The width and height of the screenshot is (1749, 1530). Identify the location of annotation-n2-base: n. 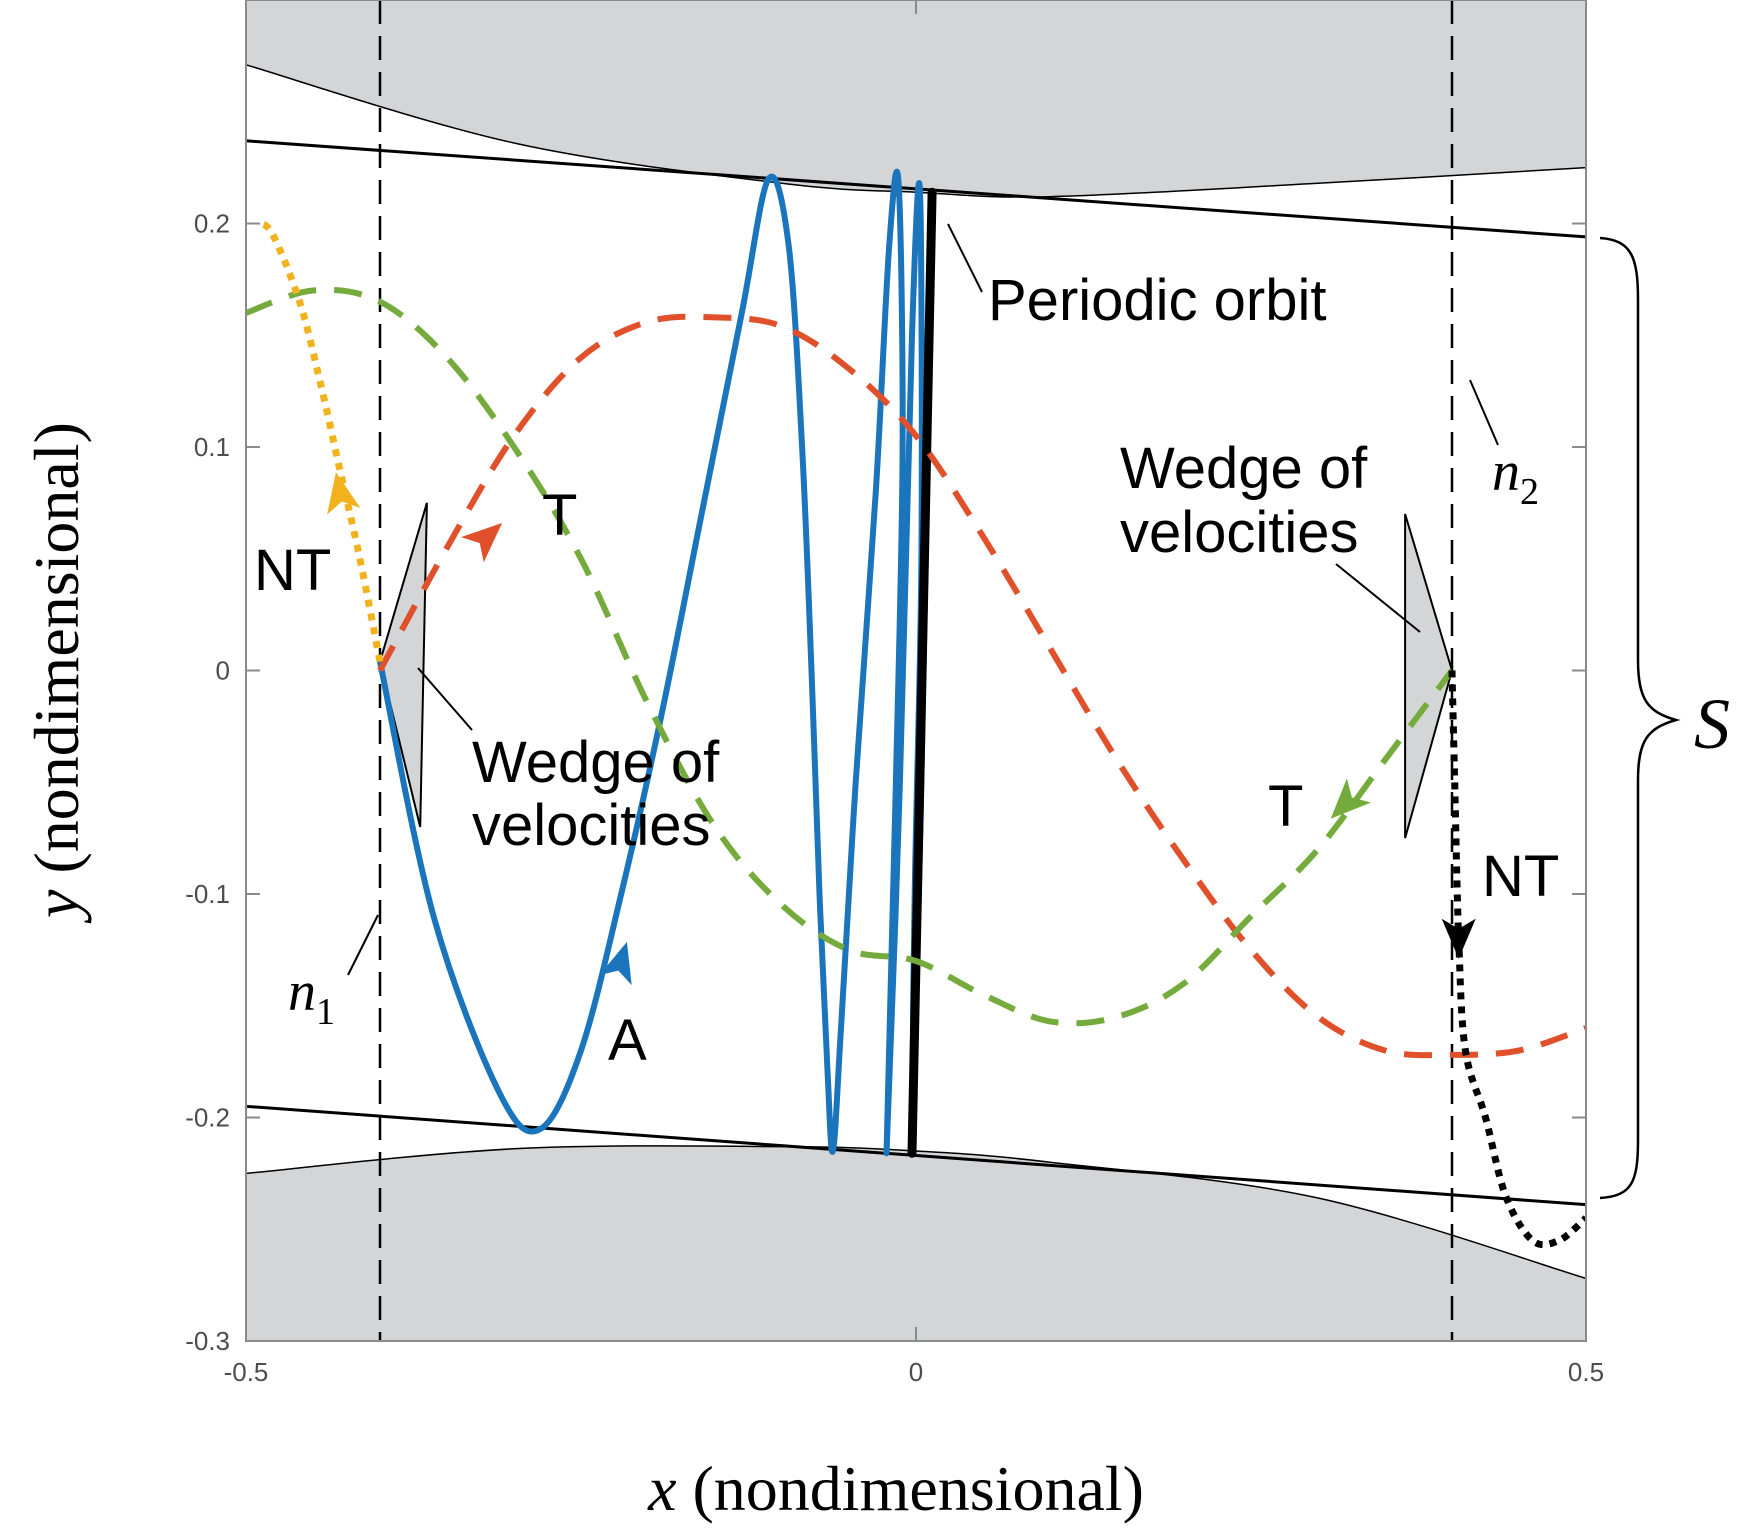
(1506, 472).